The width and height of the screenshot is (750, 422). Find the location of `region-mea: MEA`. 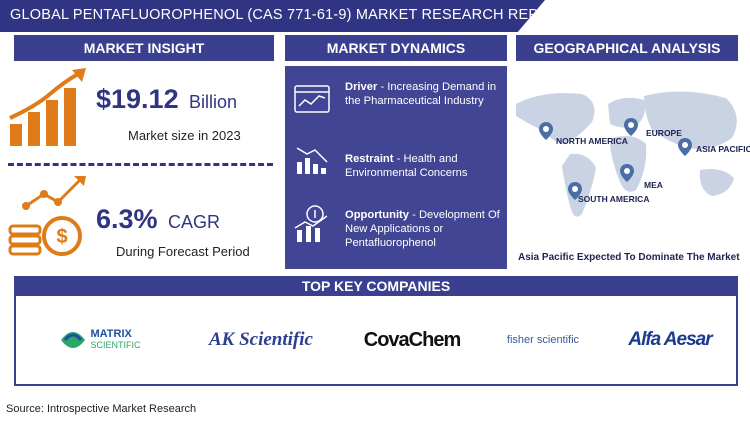

region-mea: MEA is located at coordinates (653, 185).